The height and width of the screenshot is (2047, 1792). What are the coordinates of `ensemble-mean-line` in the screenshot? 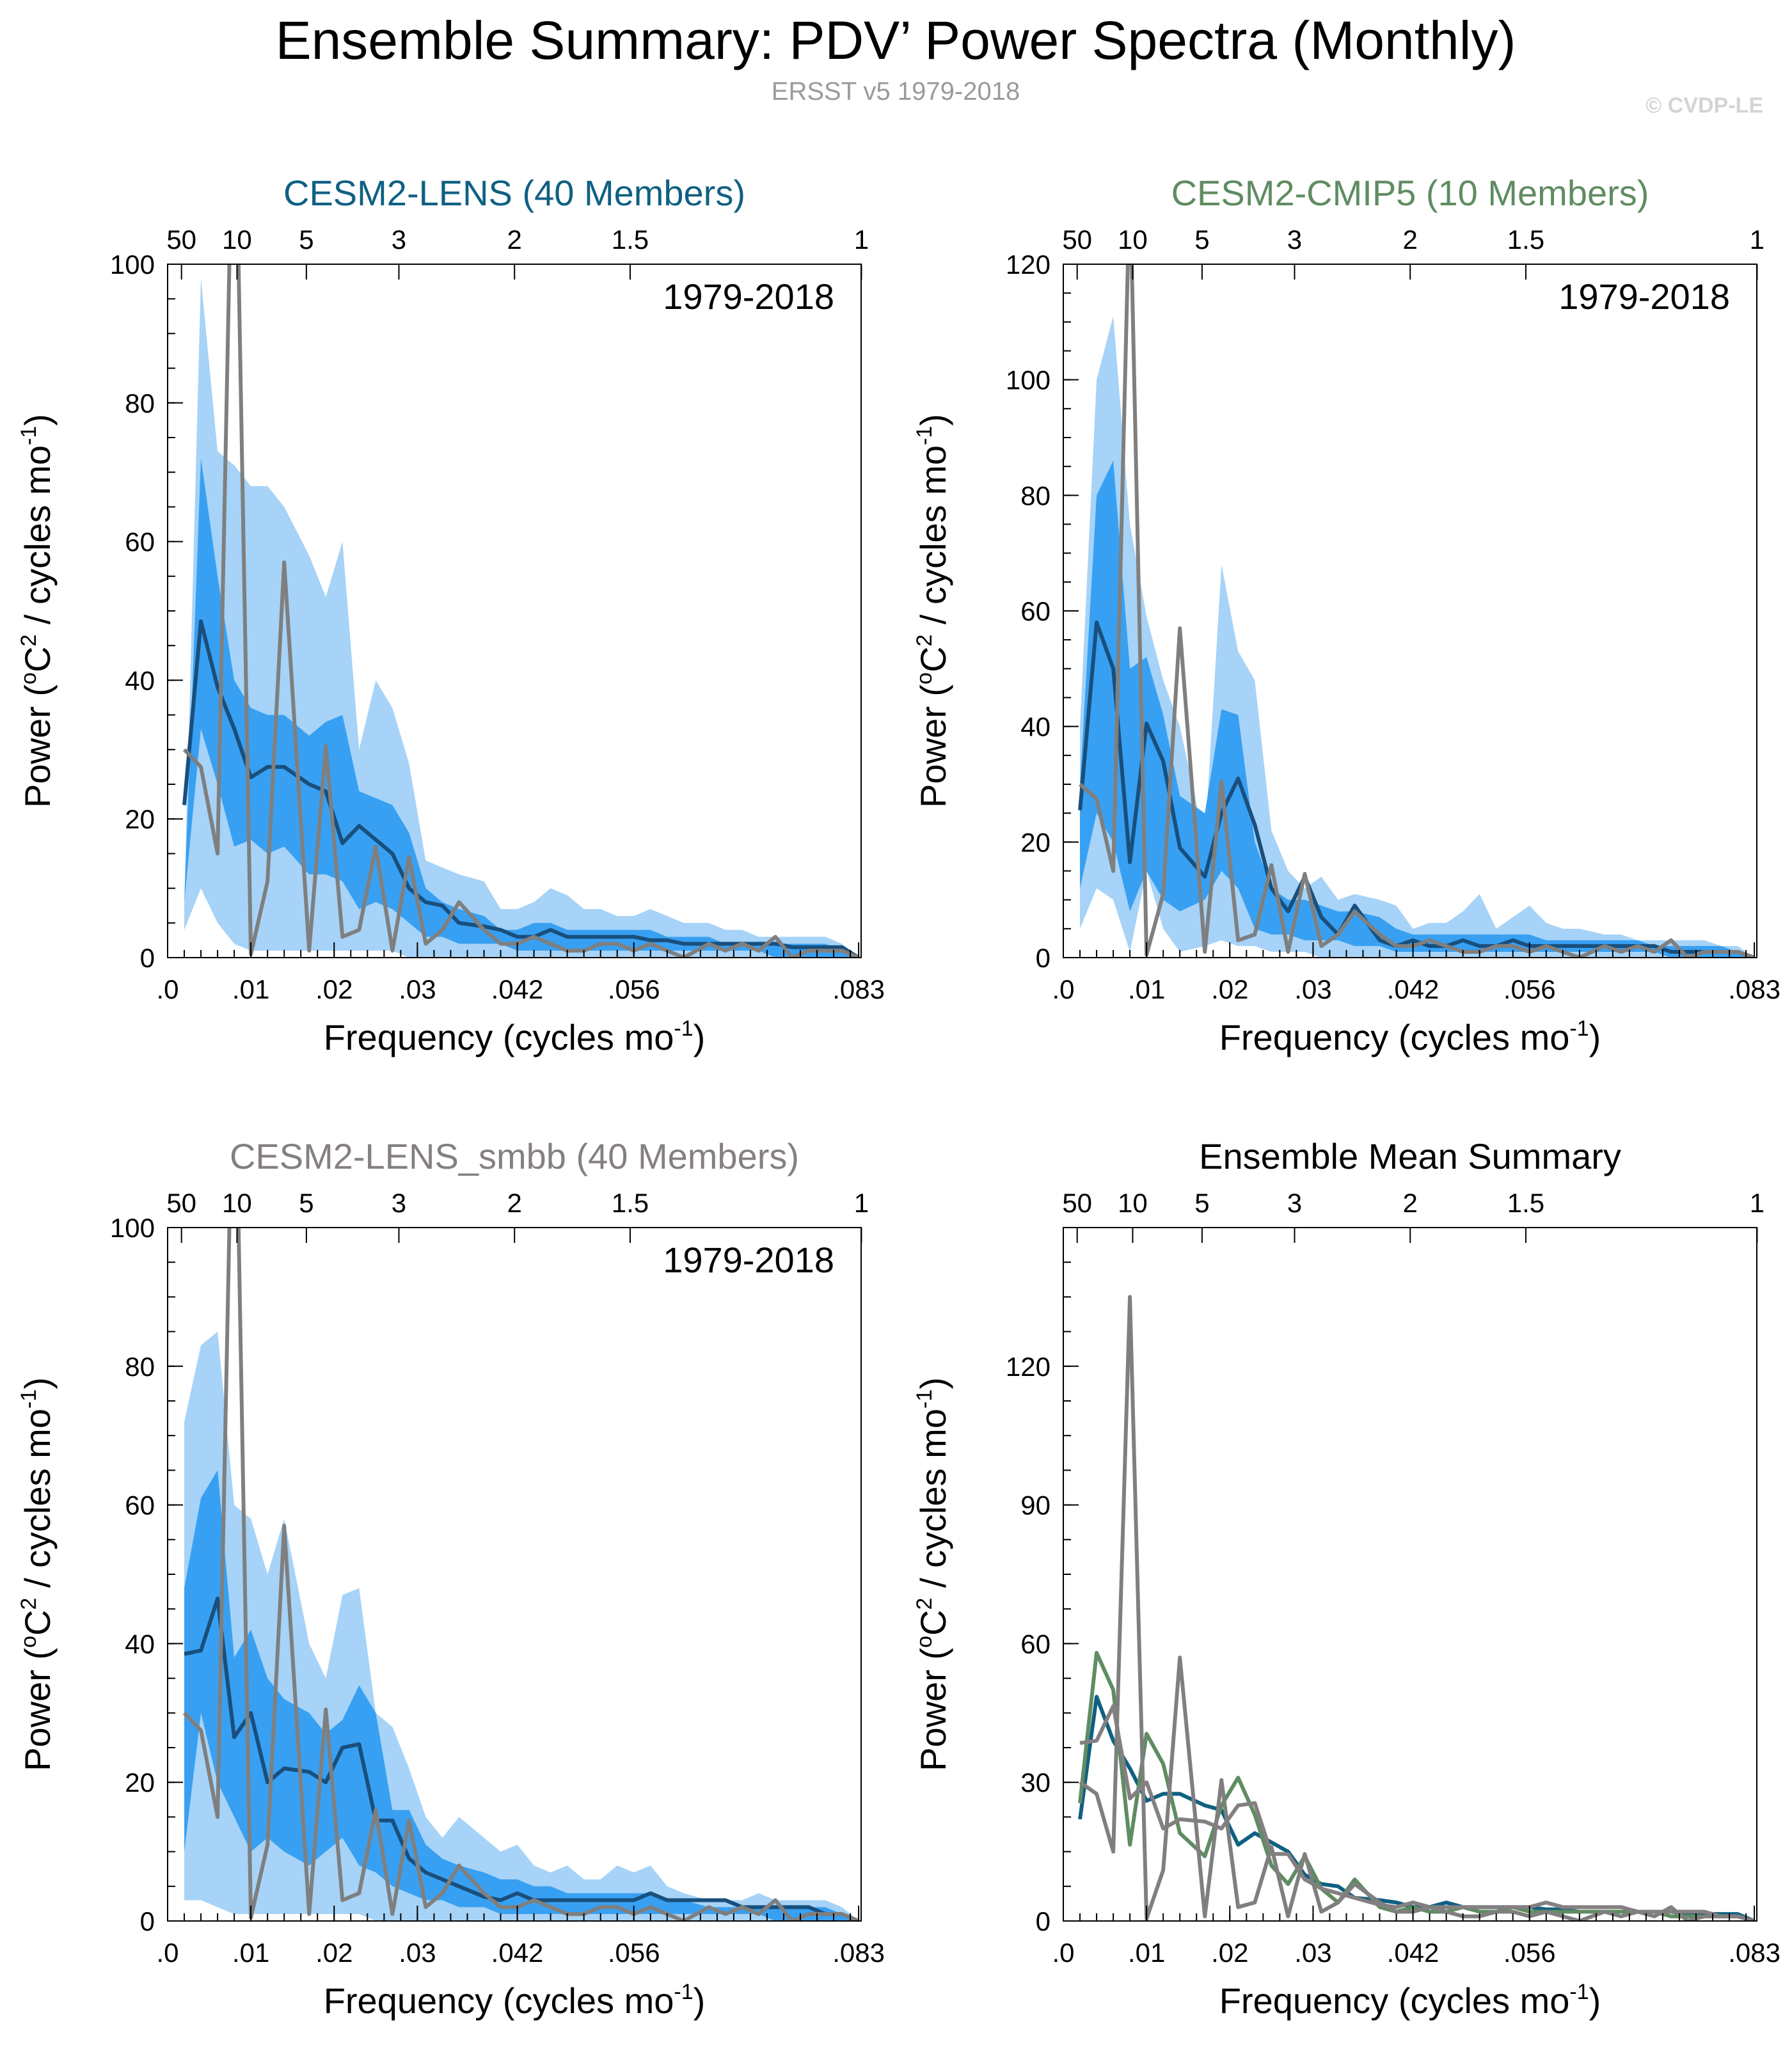 It's located at (522, 1758).